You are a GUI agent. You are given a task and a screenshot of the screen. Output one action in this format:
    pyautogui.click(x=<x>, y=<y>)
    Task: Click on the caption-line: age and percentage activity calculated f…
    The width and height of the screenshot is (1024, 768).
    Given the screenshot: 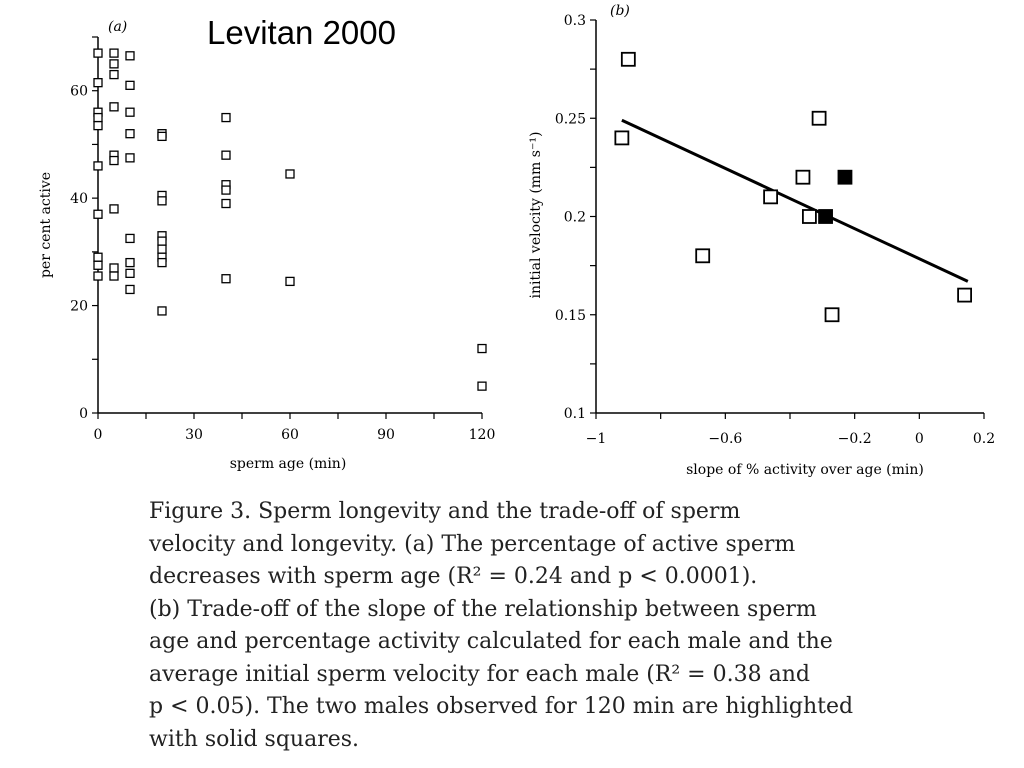 What is the action you would take?
    pyautogui.click(x=491, y=641)
    